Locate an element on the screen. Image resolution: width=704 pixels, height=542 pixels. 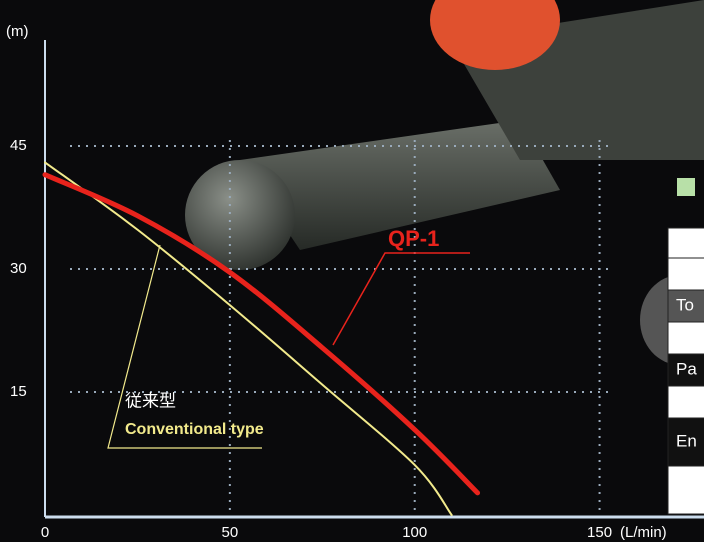
table-text: Ma is located at coordinates (688, 336).